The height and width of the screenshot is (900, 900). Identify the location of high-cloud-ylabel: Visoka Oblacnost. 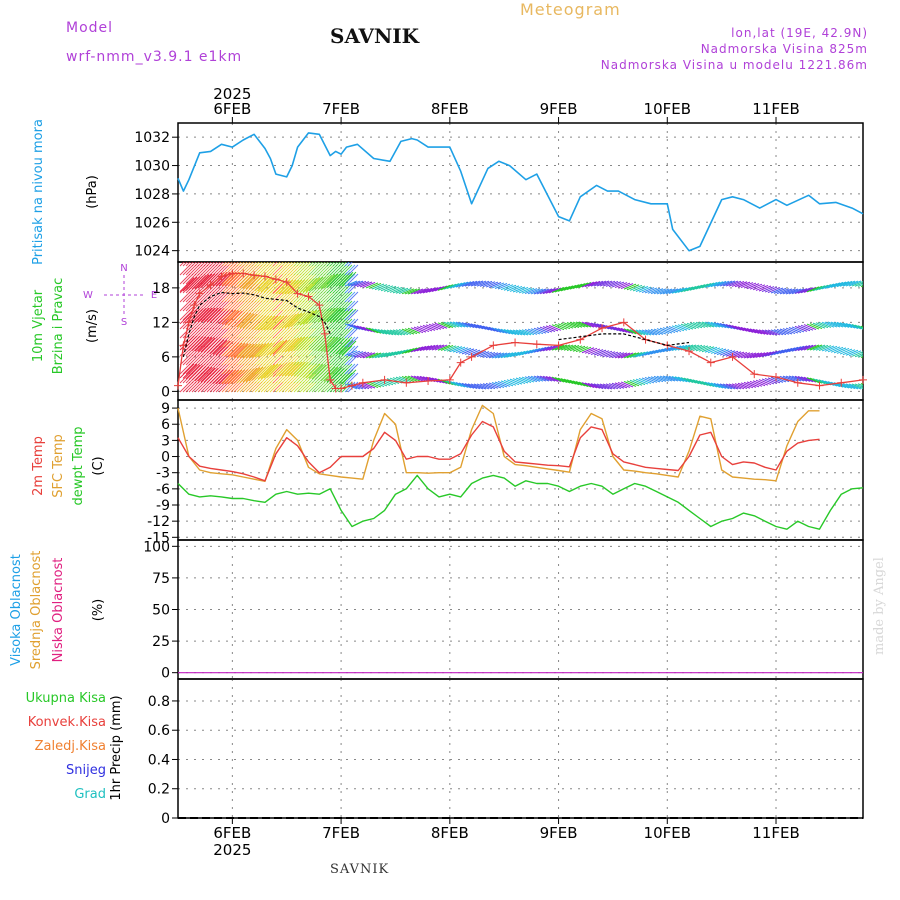
(16, 610).